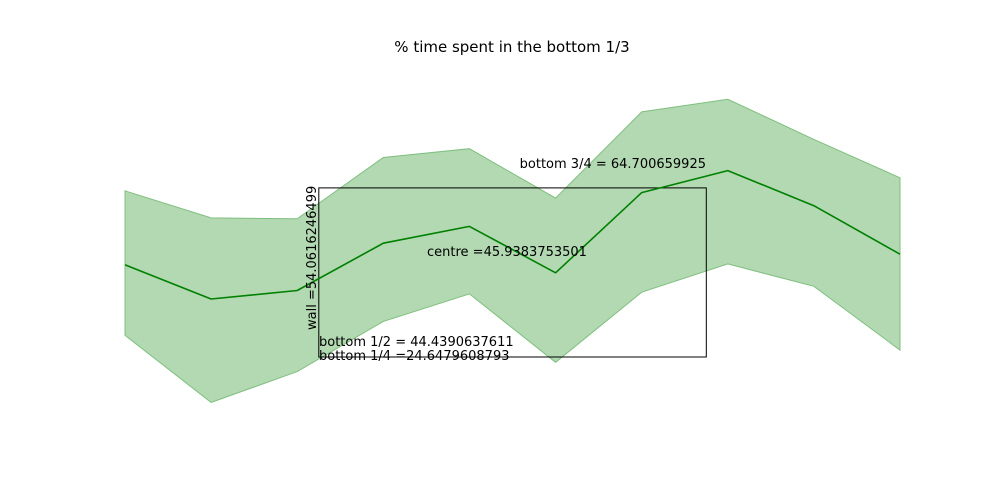  What do you see at coordinates (511, 47) in the screenshot?
I see `chart-title: % time spent in the bottom 1/3` at bounding box center [511, 47].